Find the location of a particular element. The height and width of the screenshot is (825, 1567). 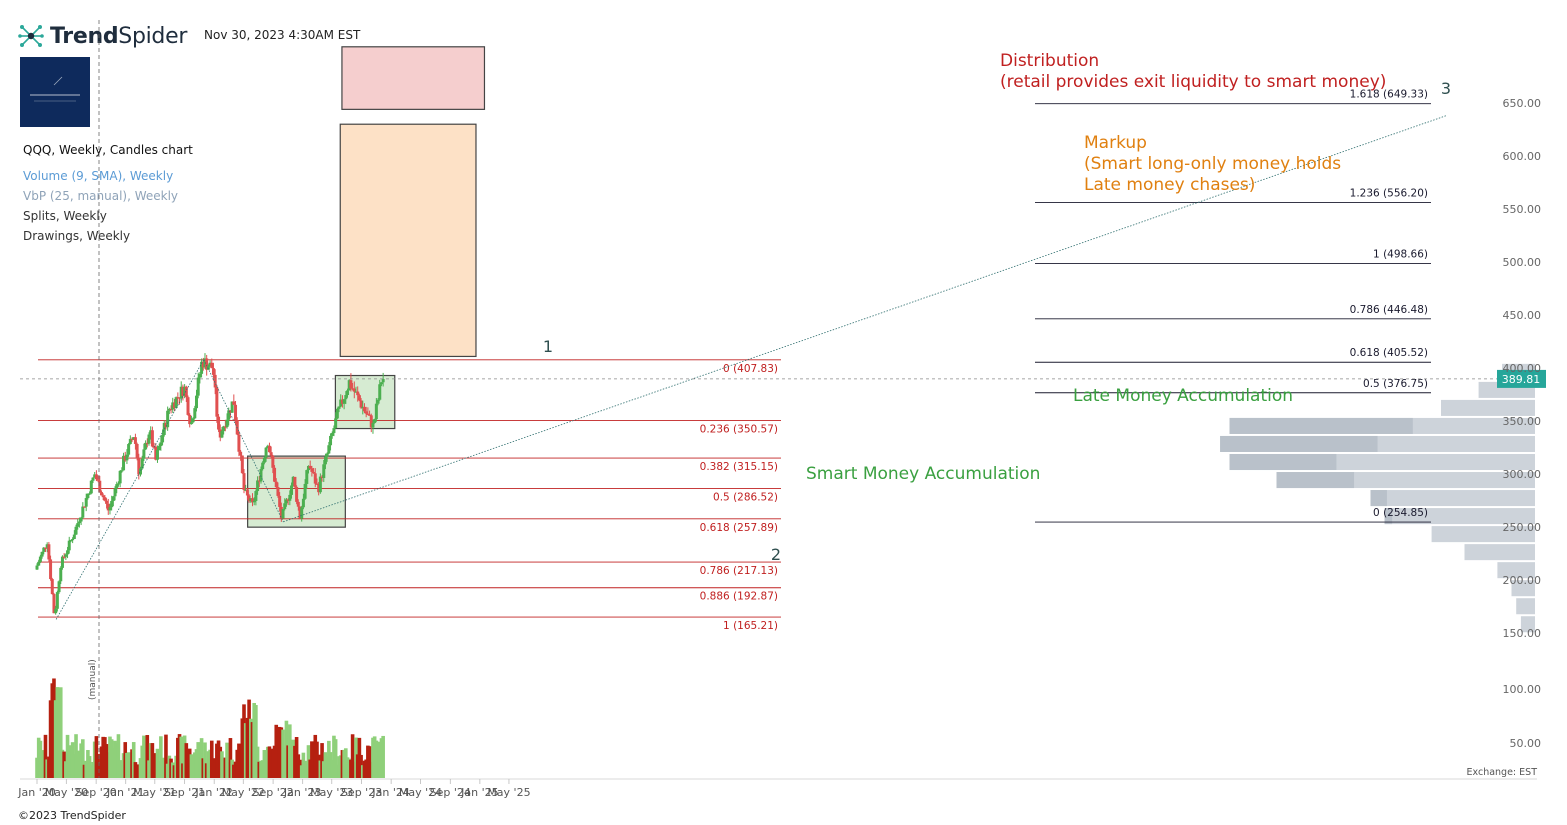

timestamp: Nov 30, 2023 4:30AM EST is located at coordinates (282, 35).